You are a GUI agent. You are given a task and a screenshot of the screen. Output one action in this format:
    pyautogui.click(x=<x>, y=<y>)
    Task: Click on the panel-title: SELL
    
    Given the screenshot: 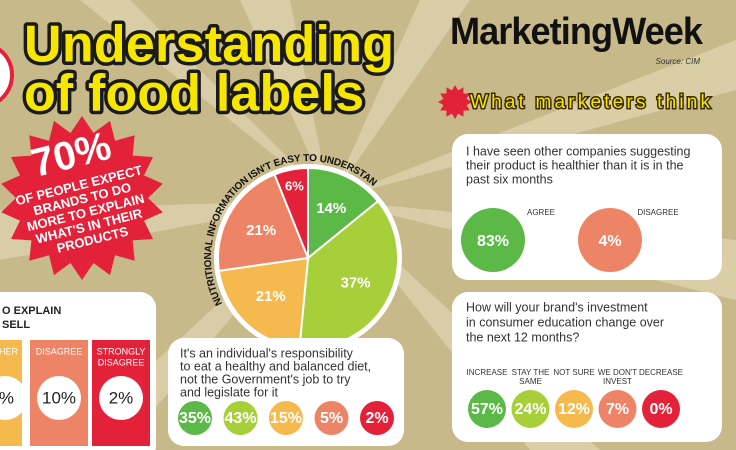 What is the action you would take?
    pyautogui.click(x=16, y=325)
    